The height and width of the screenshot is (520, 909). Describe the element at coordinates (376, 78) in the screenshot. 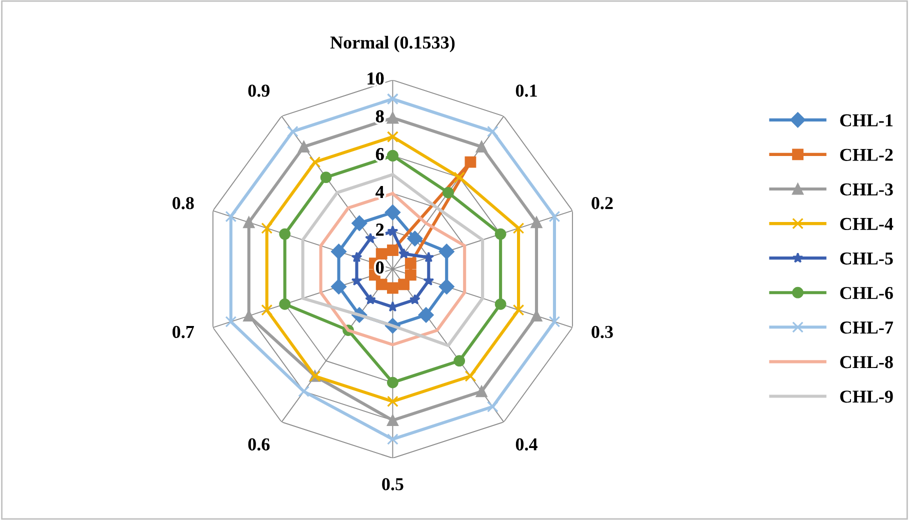

I see `y-tick-label: 10` at that location.